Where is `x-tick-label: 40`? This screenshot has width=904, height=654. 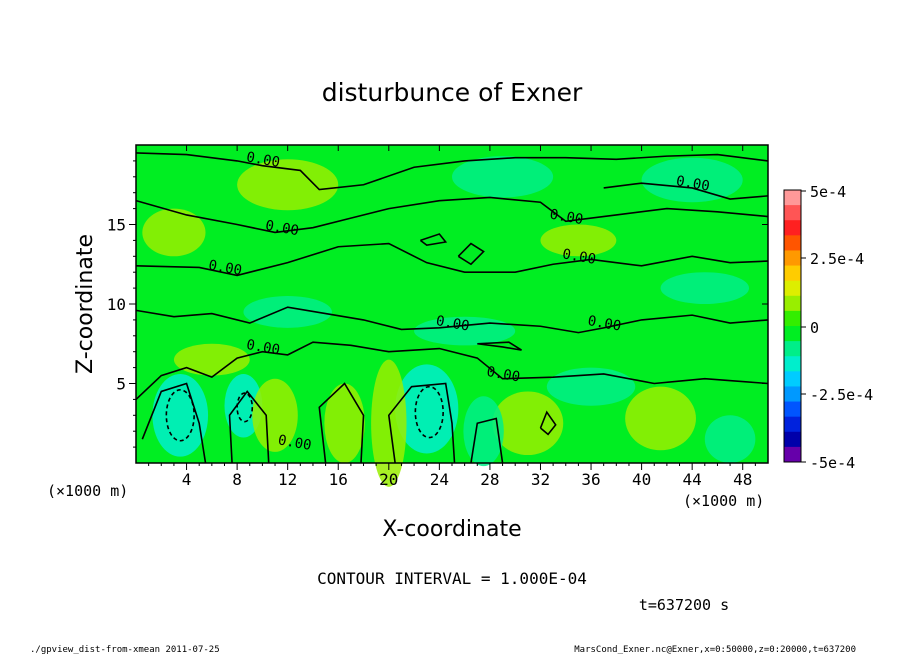 x-tick-label: 40 is located at coordinates (641, 479).